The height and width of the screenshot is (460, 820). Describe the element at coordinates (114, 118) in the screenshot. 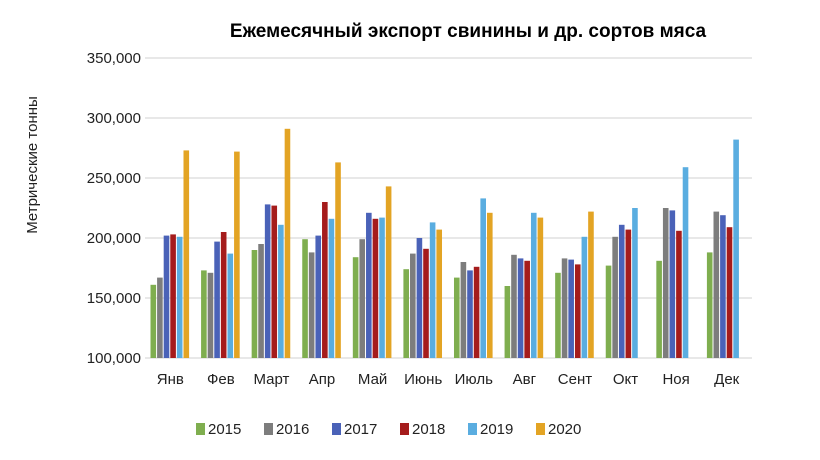

I see `y-tick-label: 300,000` at that location.